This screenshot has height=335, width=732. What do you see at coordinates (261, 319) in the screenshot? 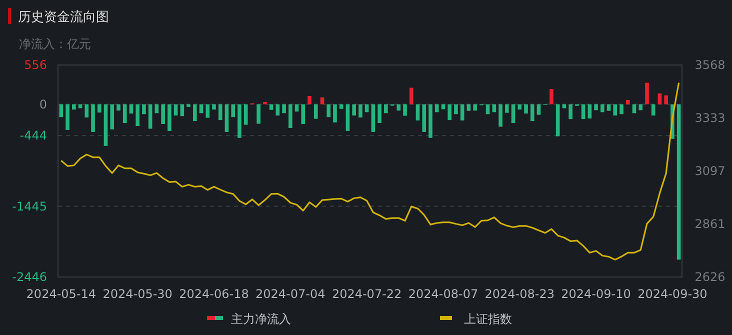
I see `legend-label: 主力净流入` at bounding box center [261, 319].